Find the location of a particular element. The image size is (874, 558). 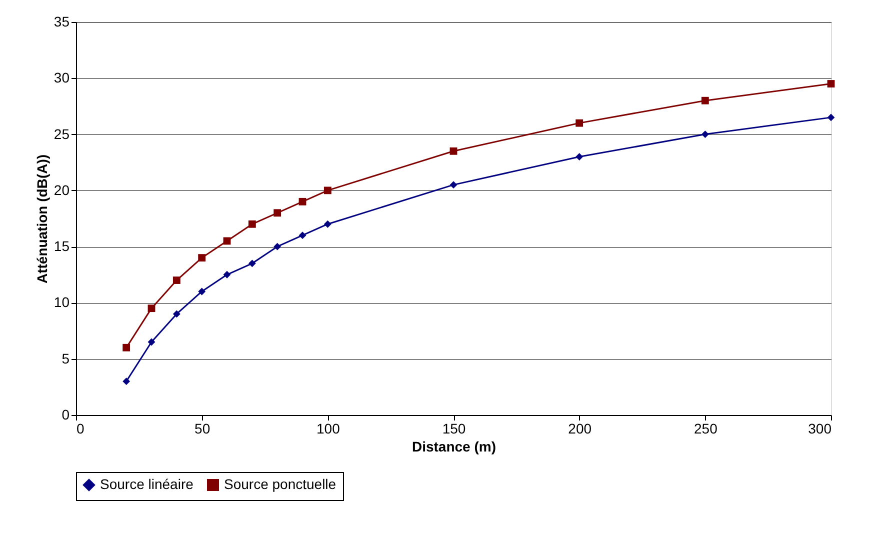

legend-label: Source ponctuelle is located at coordinates (280, 484).